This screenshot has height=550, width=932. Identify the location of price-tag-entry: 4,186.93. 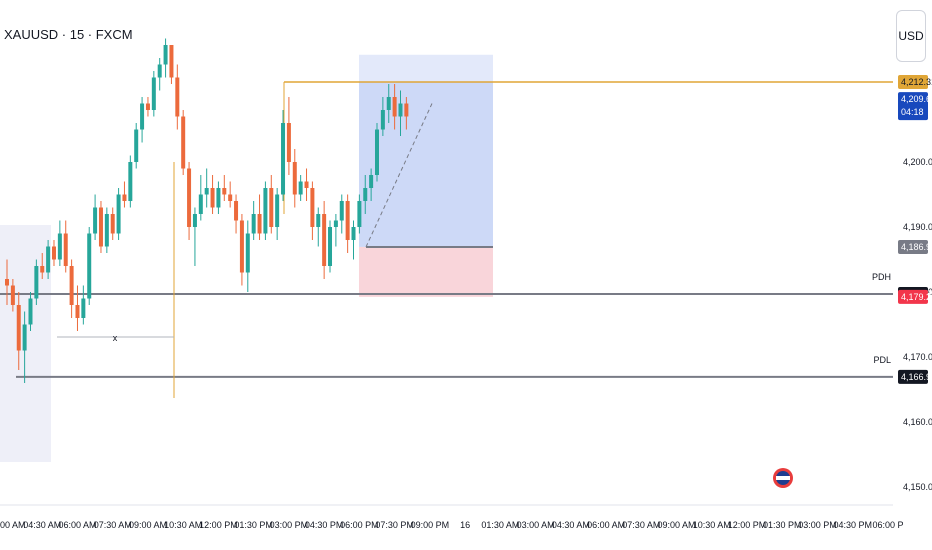
(916, 247).